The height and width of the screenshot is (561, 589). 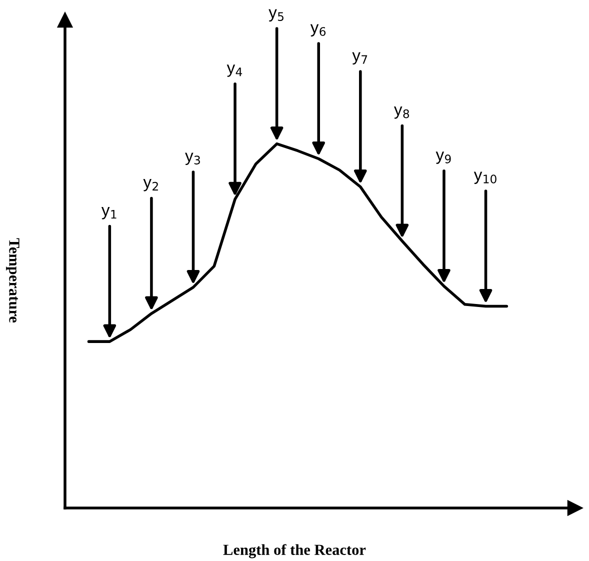 I want to click on text: y$_{4}$, so click(x=234, y=70).